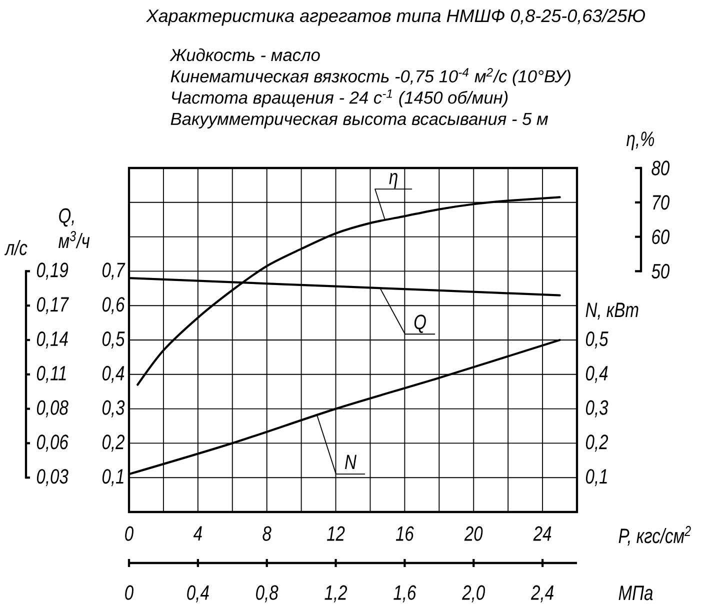 This screenshot has width=726, height=612. I want to click on x2-tick-label: 0, so click(129, 592).